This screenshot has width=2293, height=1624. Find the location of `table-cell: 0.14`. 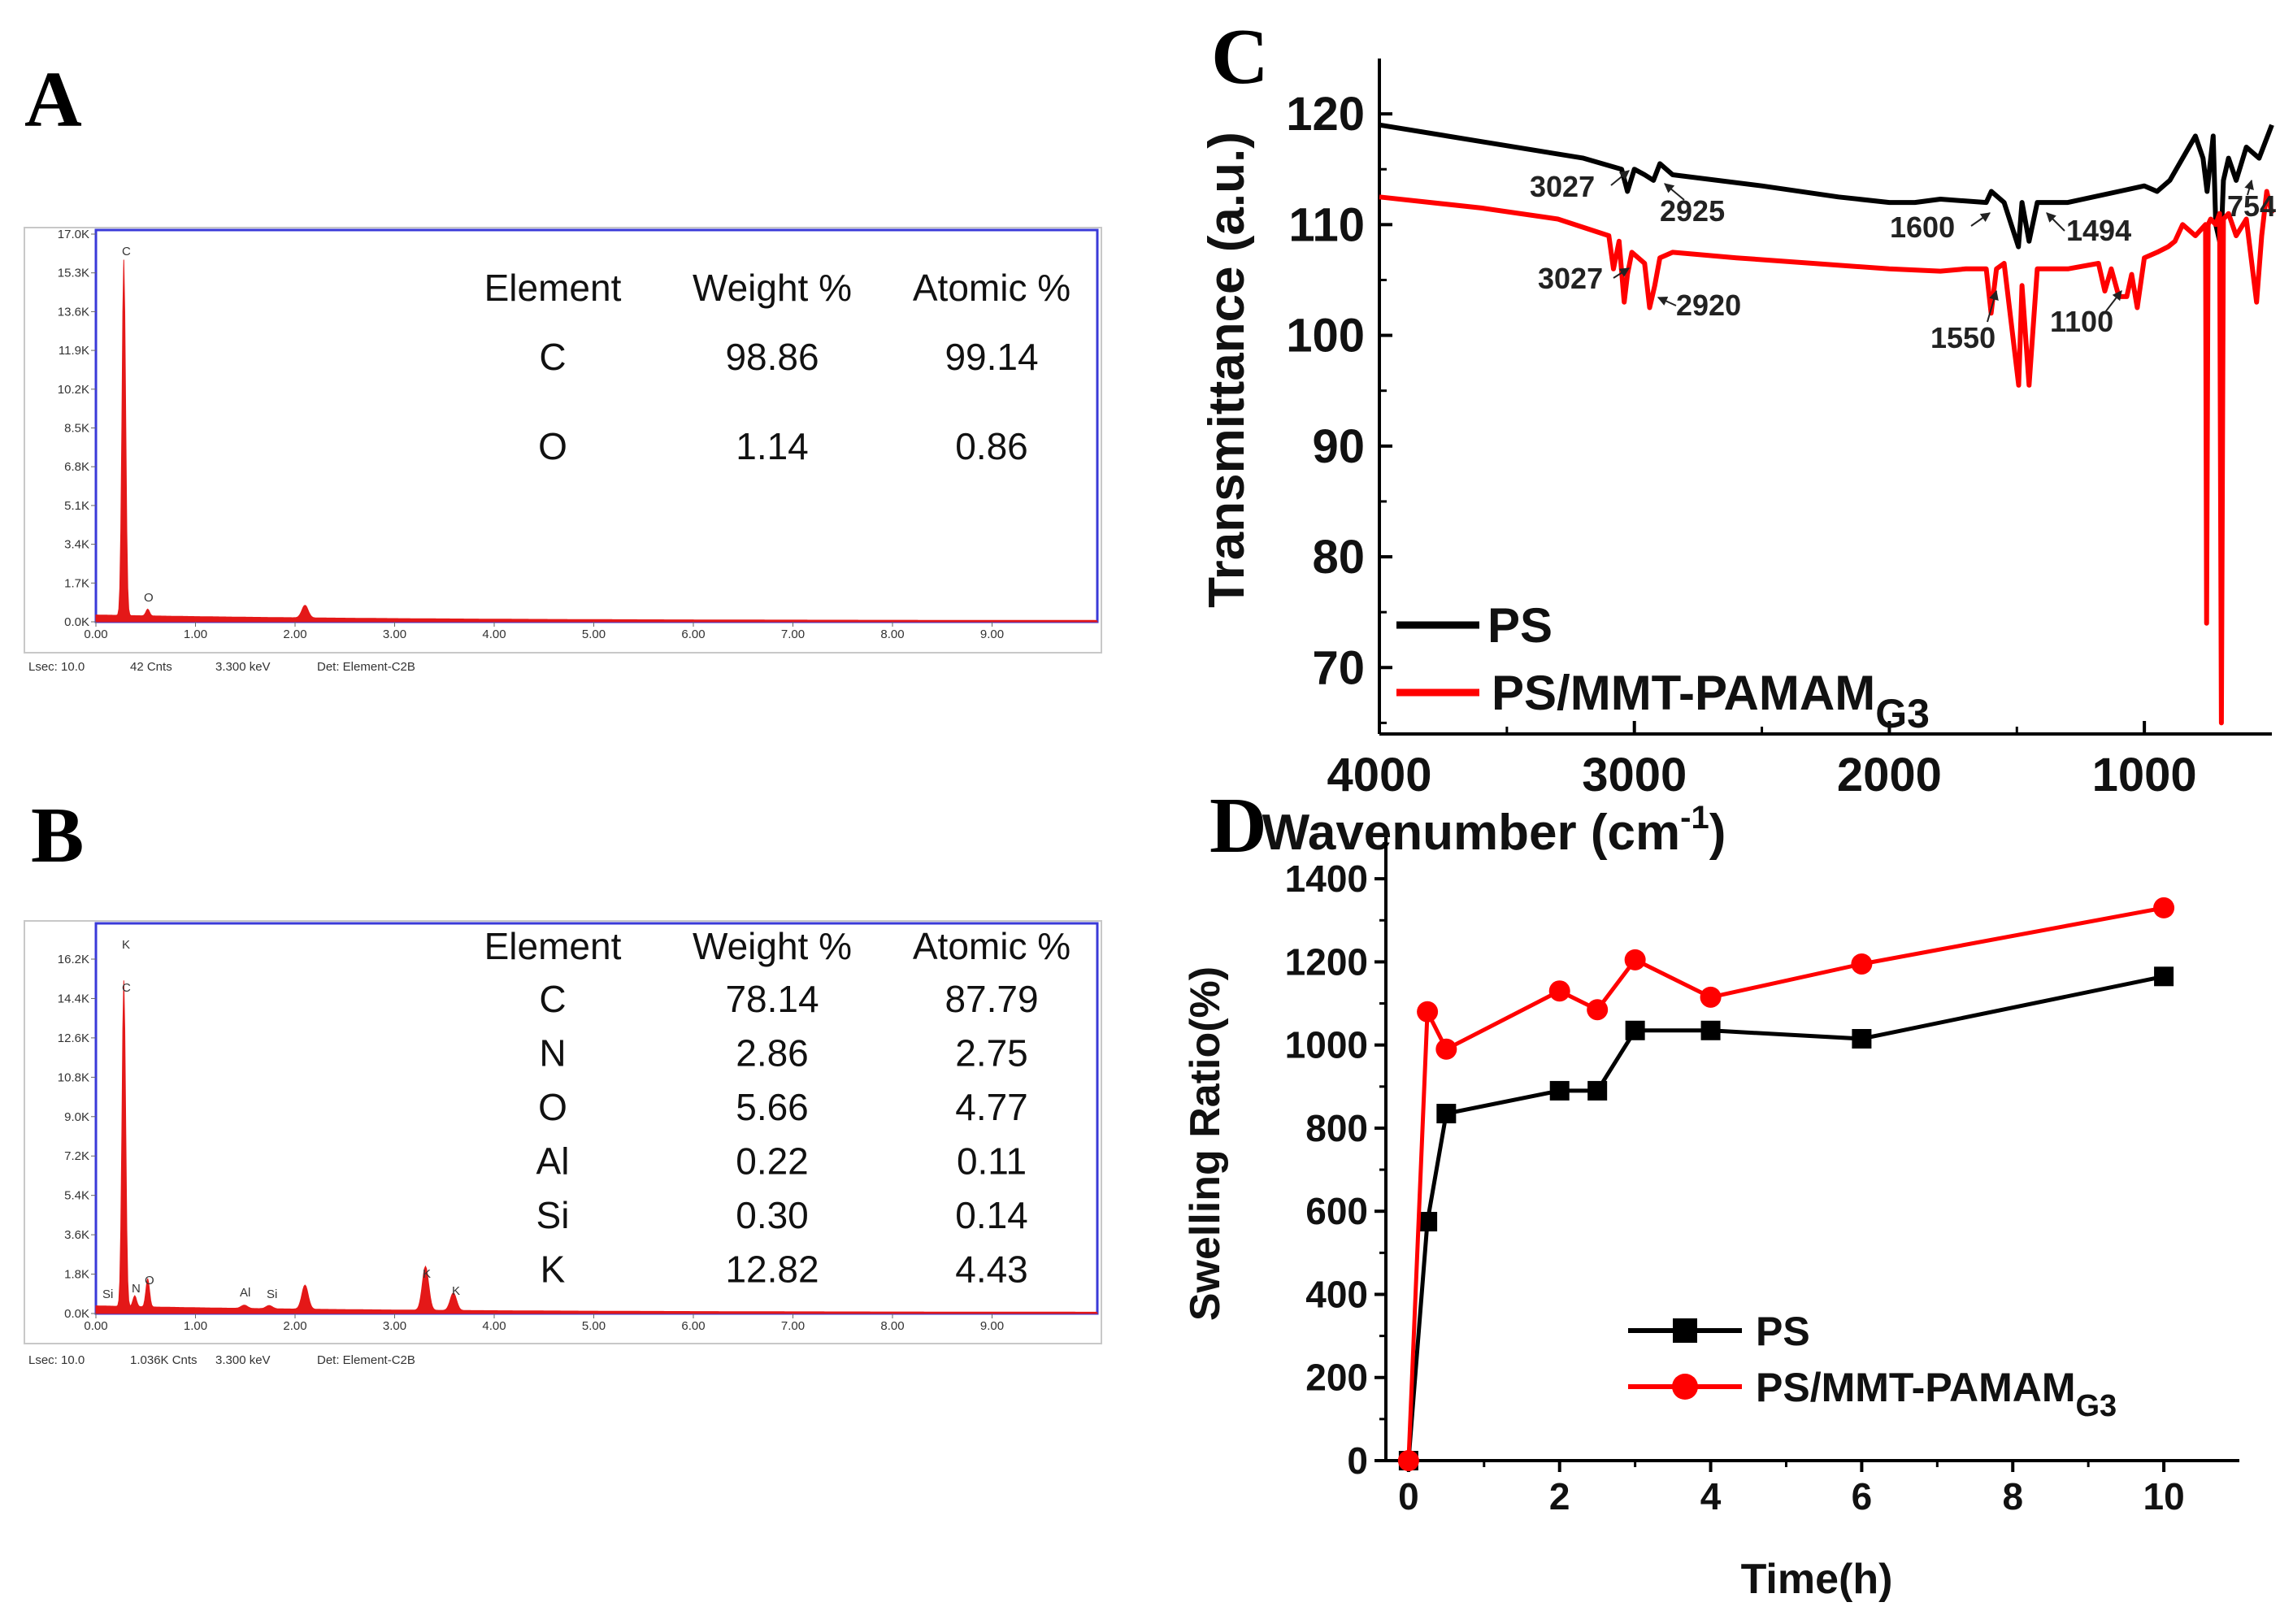

table-cell: 0.14 is located at coordinates (991, 1215).